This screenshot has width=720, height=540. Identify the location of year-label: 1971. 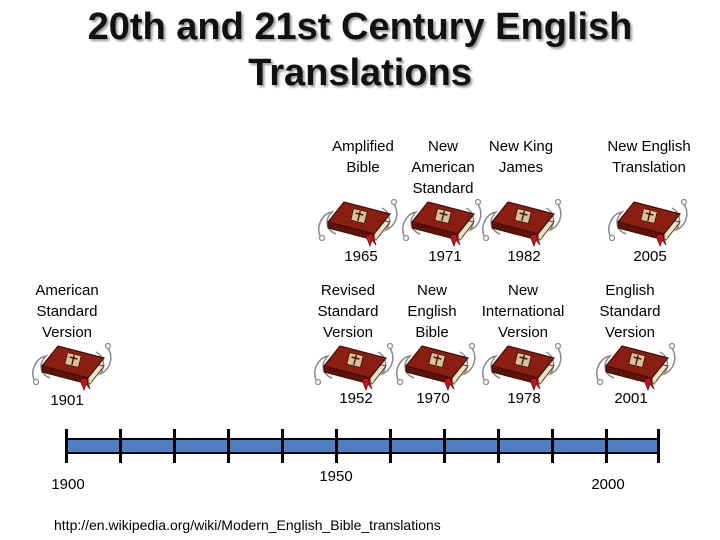
(445, 256).